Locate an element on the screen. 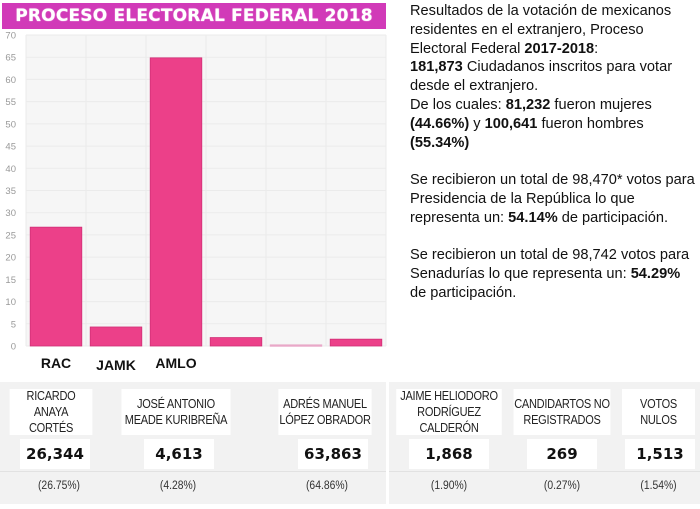  vote-count: 269 is located at coordinates (562, 454).